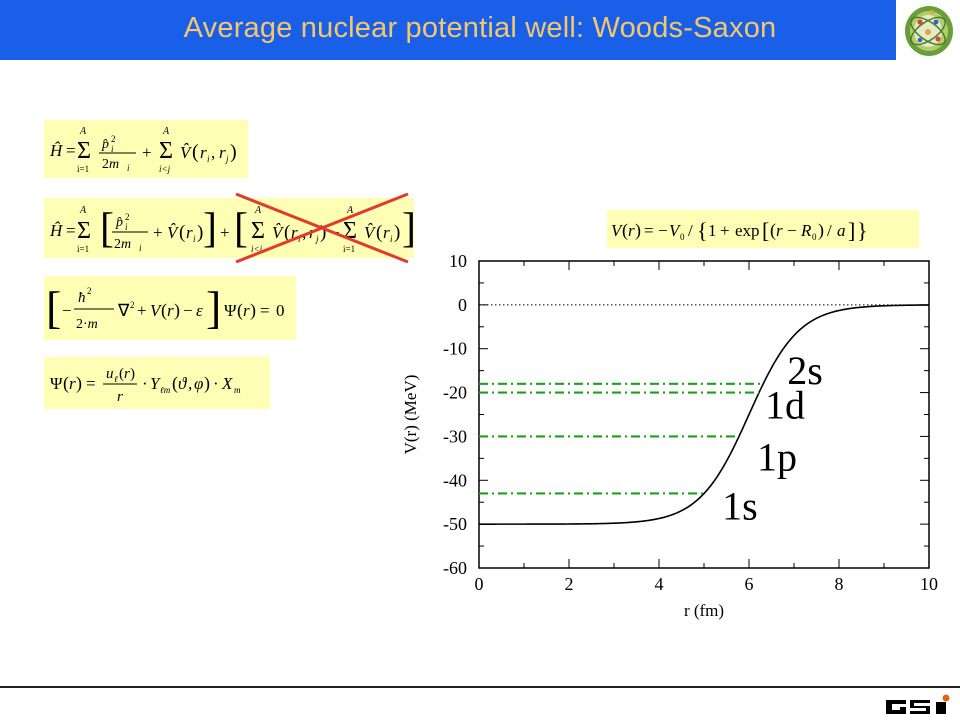 This screenshot has height=720, width=960. What do you see at coordinates (839, 584) in the screenshot?
I see `x-tick-label: 8` at bounding box center [839, 584].